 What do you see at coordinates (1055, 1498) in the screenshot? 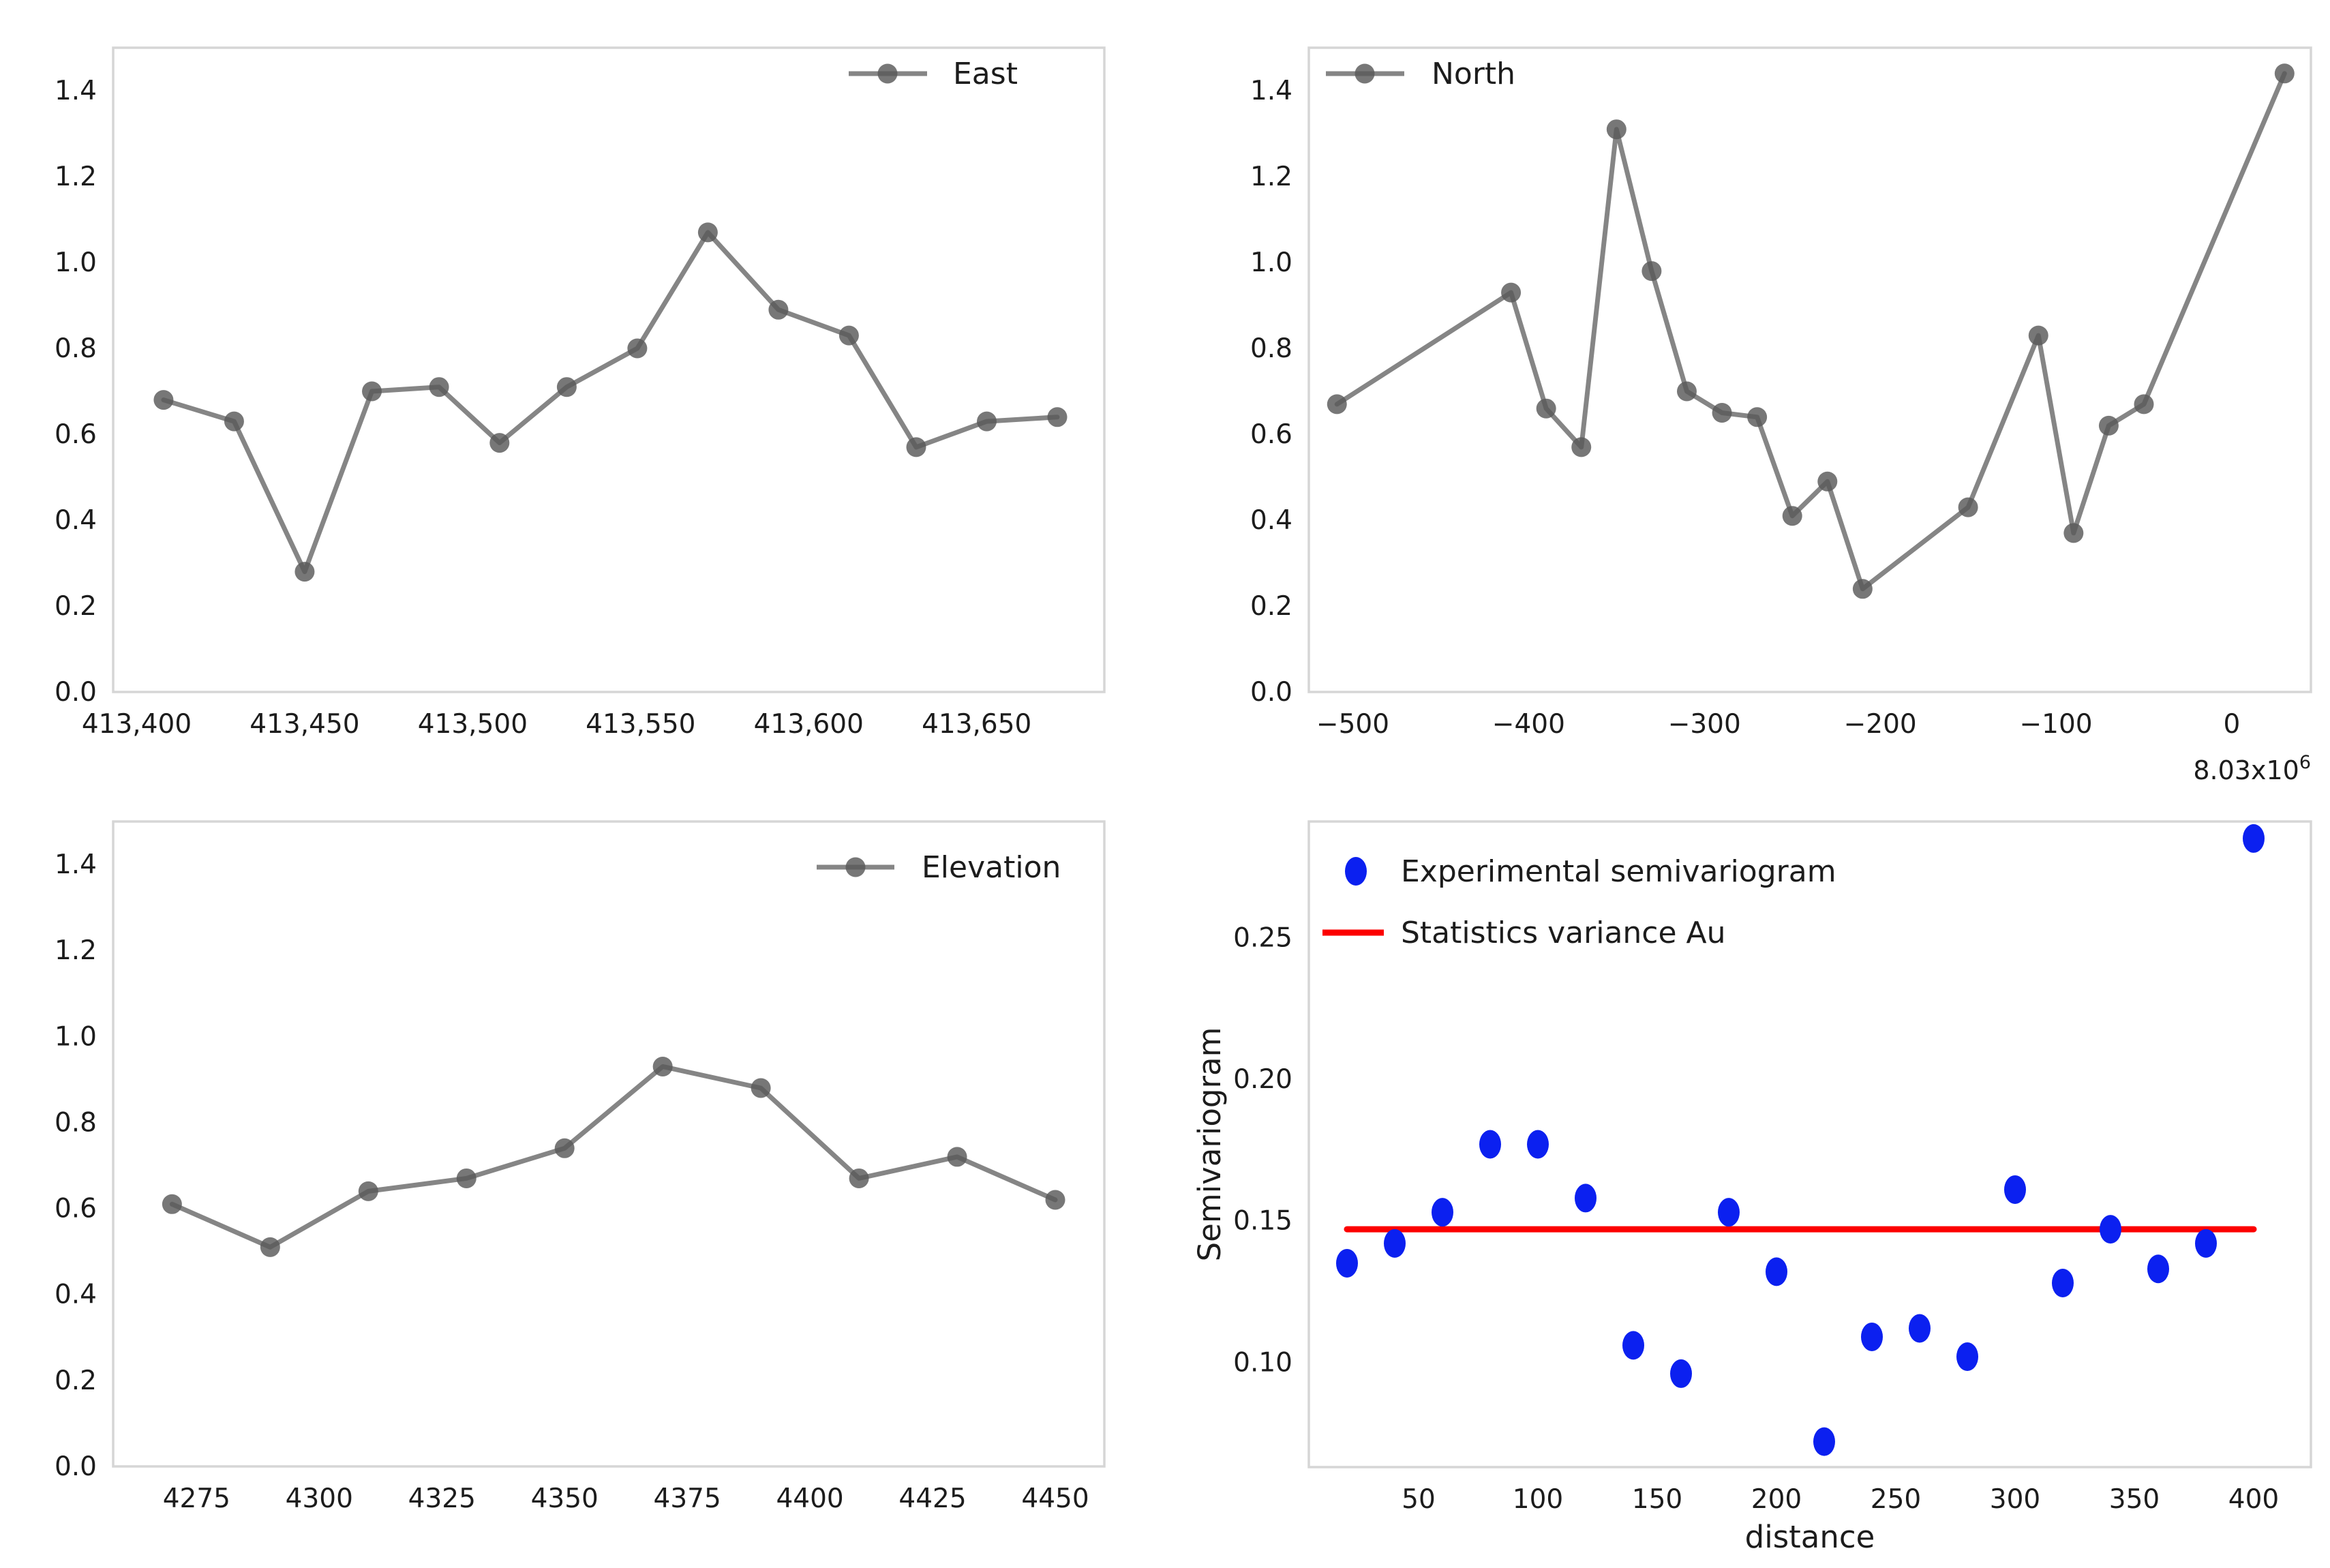
I see `x-tick-label: 4450` at bounding box center [1055, 1498].